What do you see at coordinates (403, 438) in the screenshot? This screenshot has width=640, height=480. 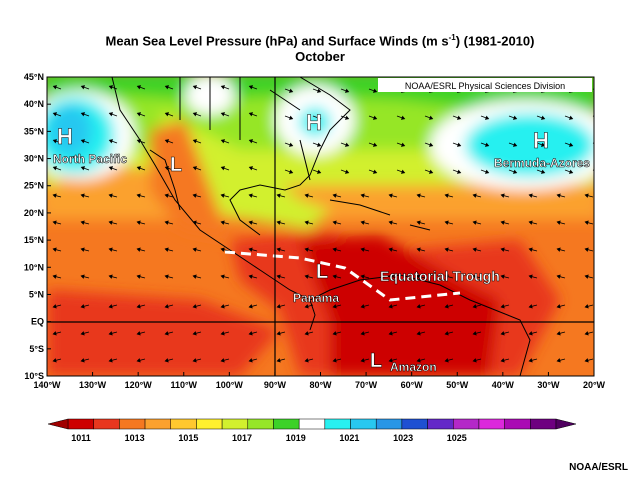 I see `colorbar-label: 1023` at bounding box center [403, 438].